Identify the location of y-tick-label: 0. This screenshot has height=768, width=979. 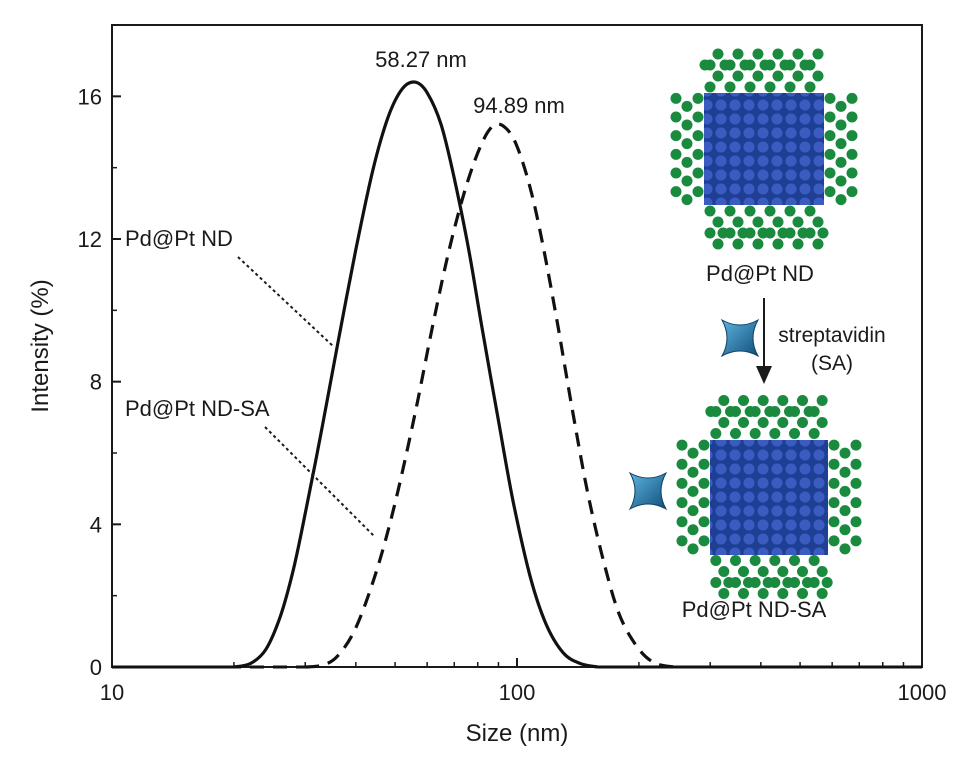
(96, 667).